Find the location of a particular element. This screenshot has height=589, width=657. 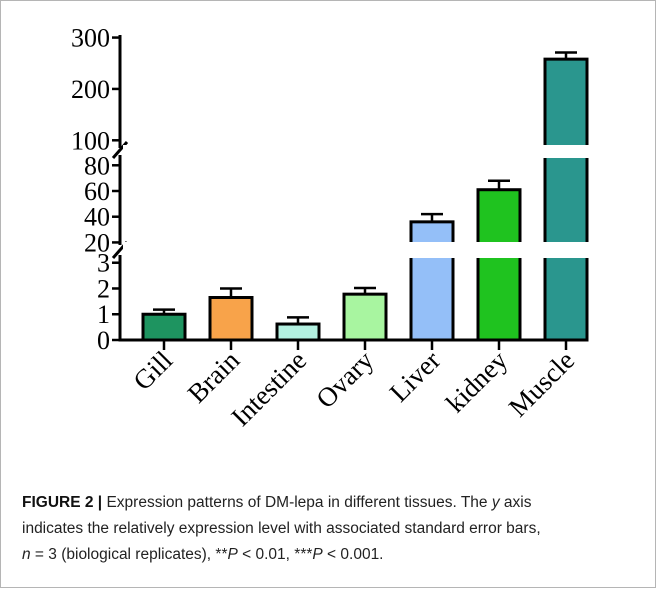

bar-kidney is located at coordinates (499, 265).